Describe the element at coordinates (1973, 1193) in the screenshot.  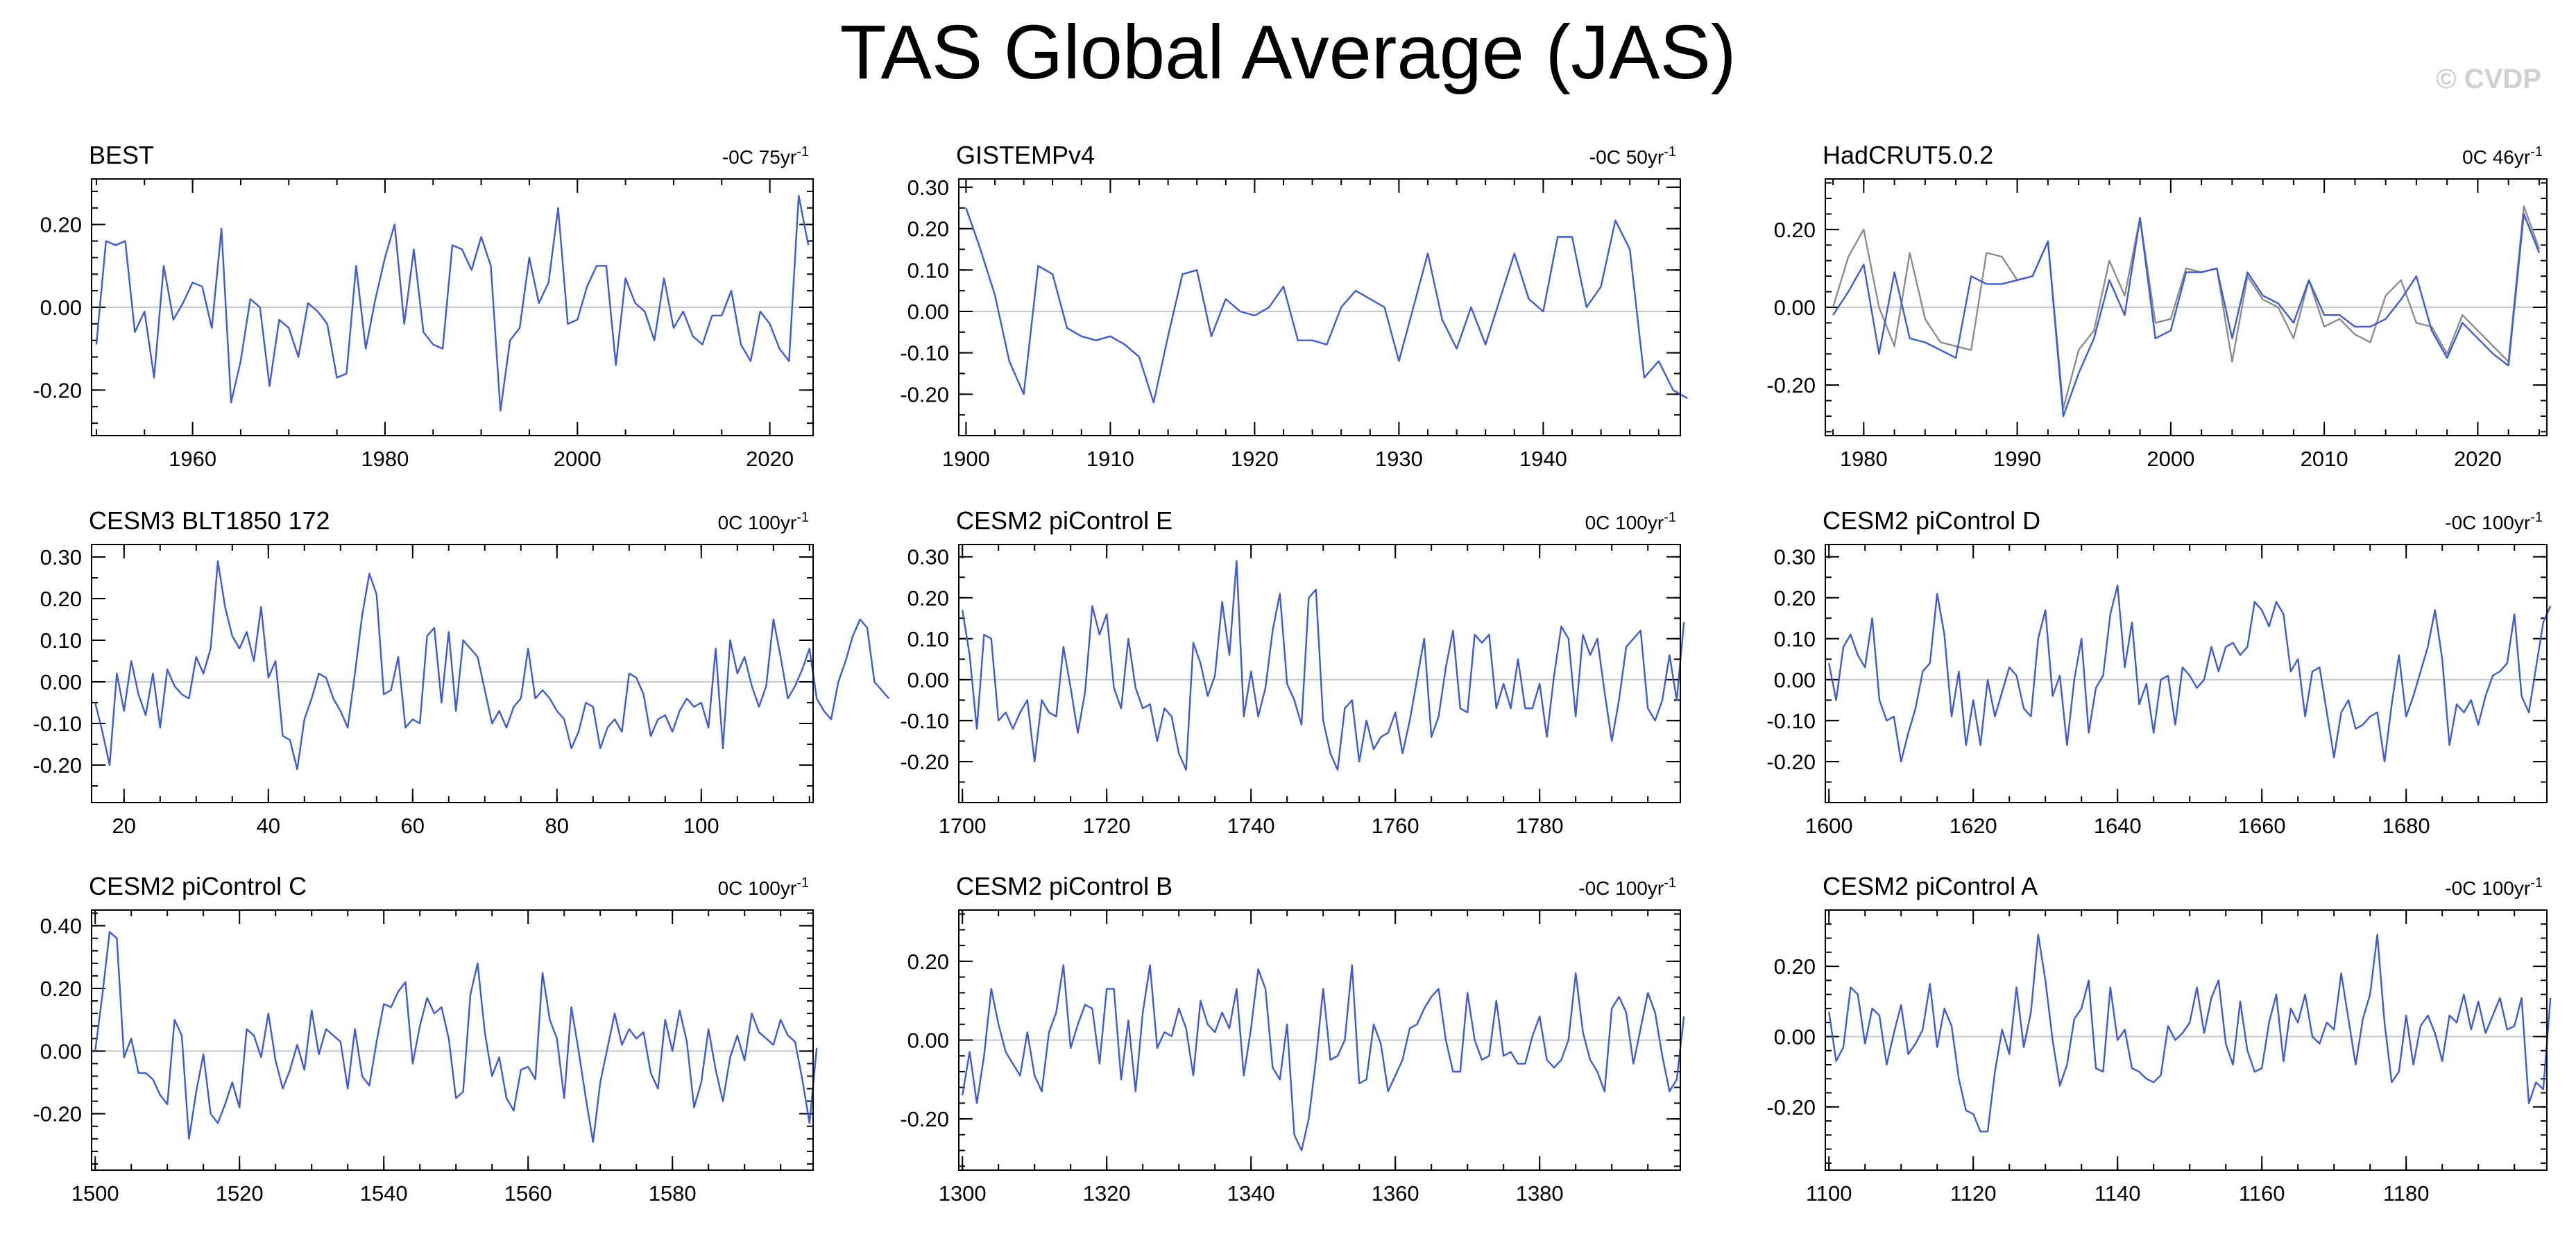
I see `x-tick-label: 1120` at that location.